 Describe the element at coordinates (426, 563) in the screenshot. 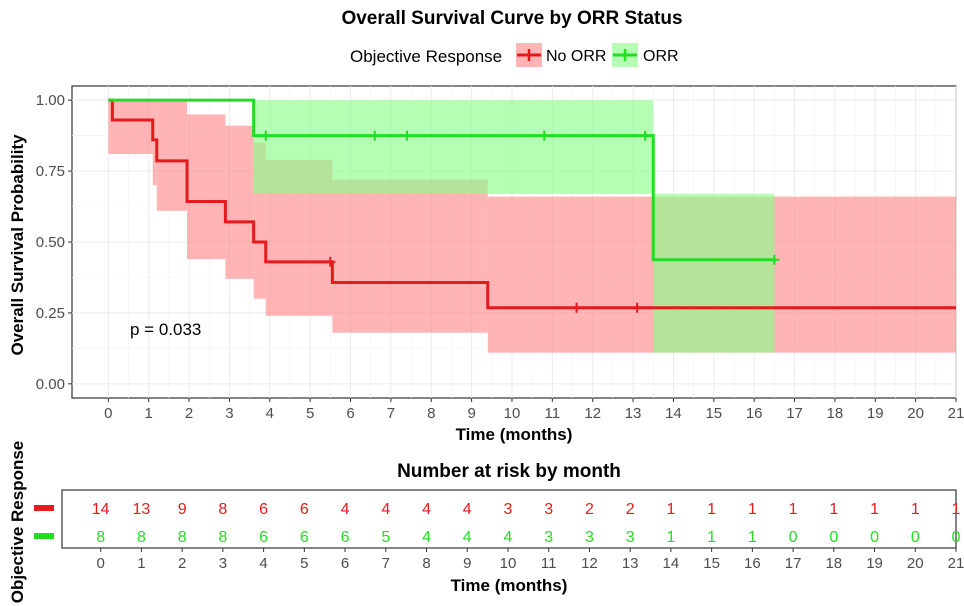

I see `risk-x-tick-label: 8` at that location.